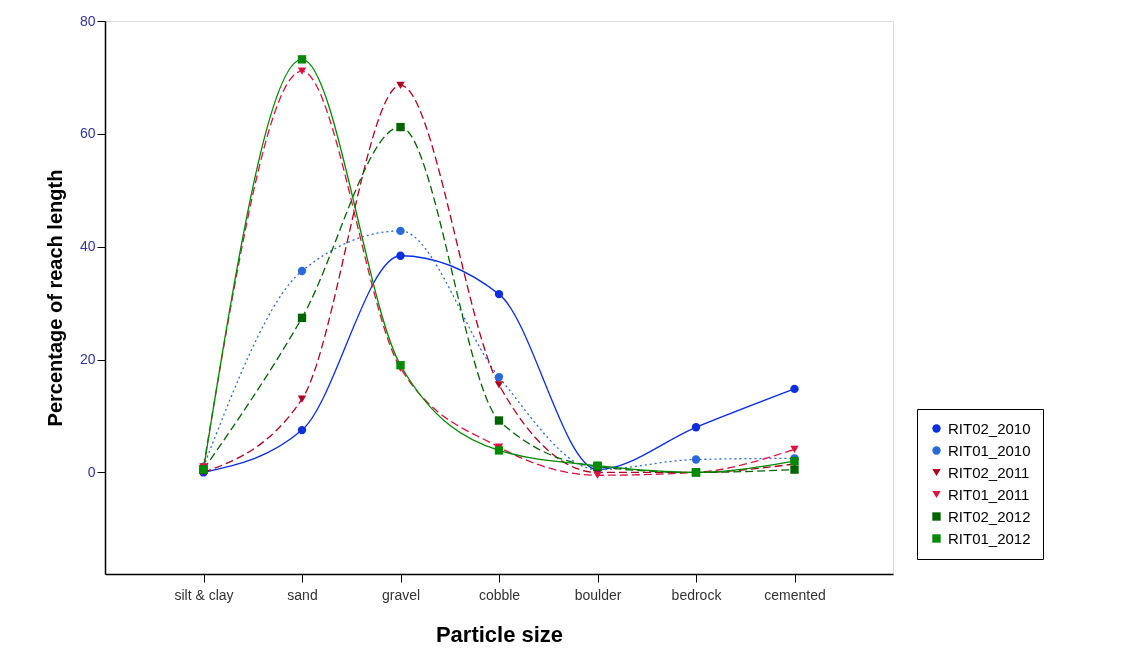  Describe the element at coordinates (87, 20) in the screenshot. I see `y-tick-label: 80` at that location.